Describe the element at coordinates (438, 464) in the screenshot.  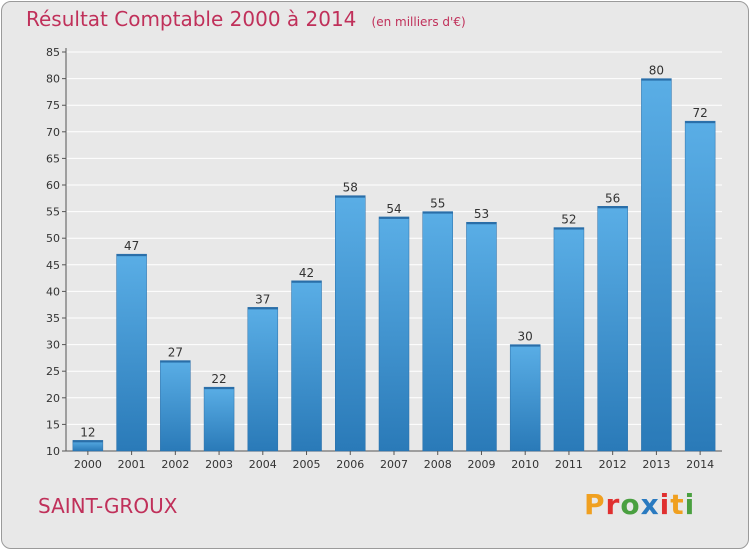
I see `x-tick-label: 2008` at that location.